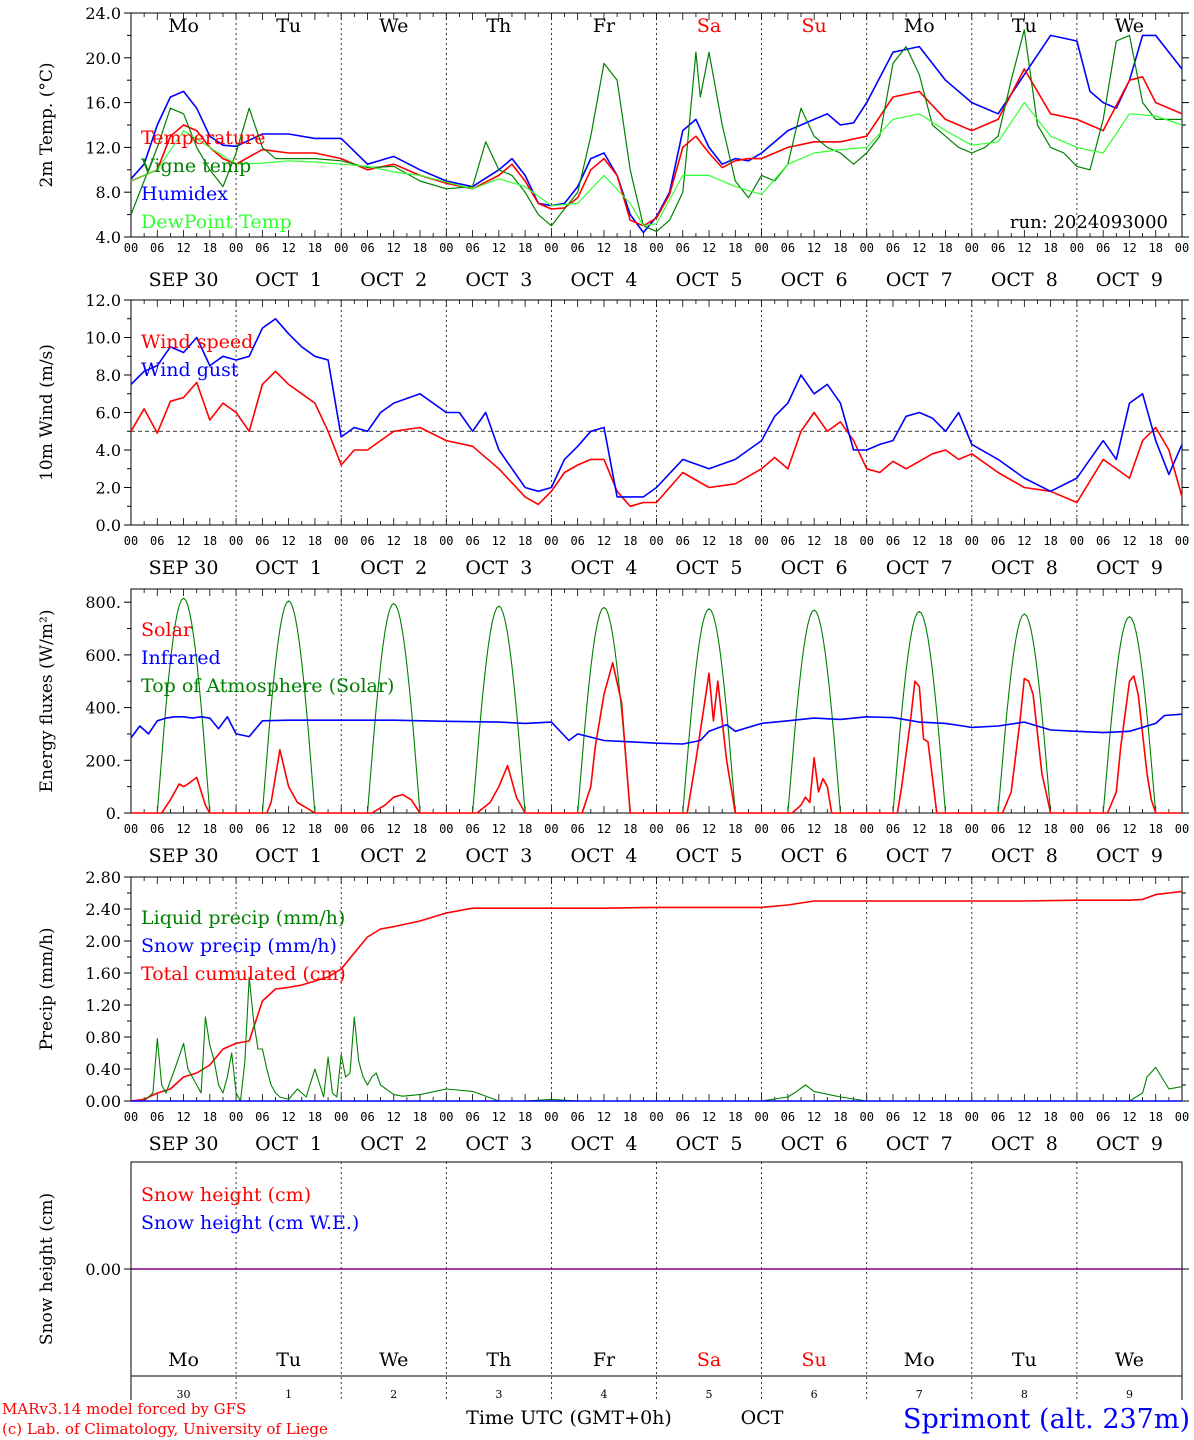 The image size is (1194, 1440). What do you see at coordinates (656, 147) in the screenshot?
I see `series-line-temperature` at bounding box center [656, 147].